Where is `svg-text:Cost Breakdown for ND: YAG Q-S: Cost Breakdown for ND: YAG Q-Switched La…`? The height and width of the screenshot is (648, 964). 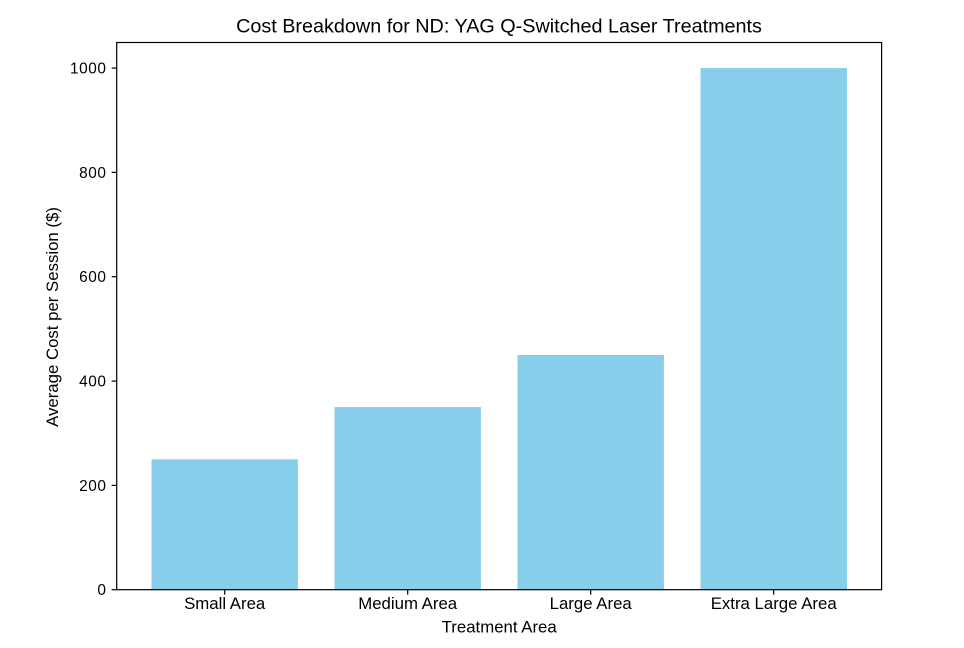 svg-text:Cost Breakdown for ND: YAG Q-S: Cost Breakdown for ND: YAG Q-Switched La… is located at coordinates (499, 27).